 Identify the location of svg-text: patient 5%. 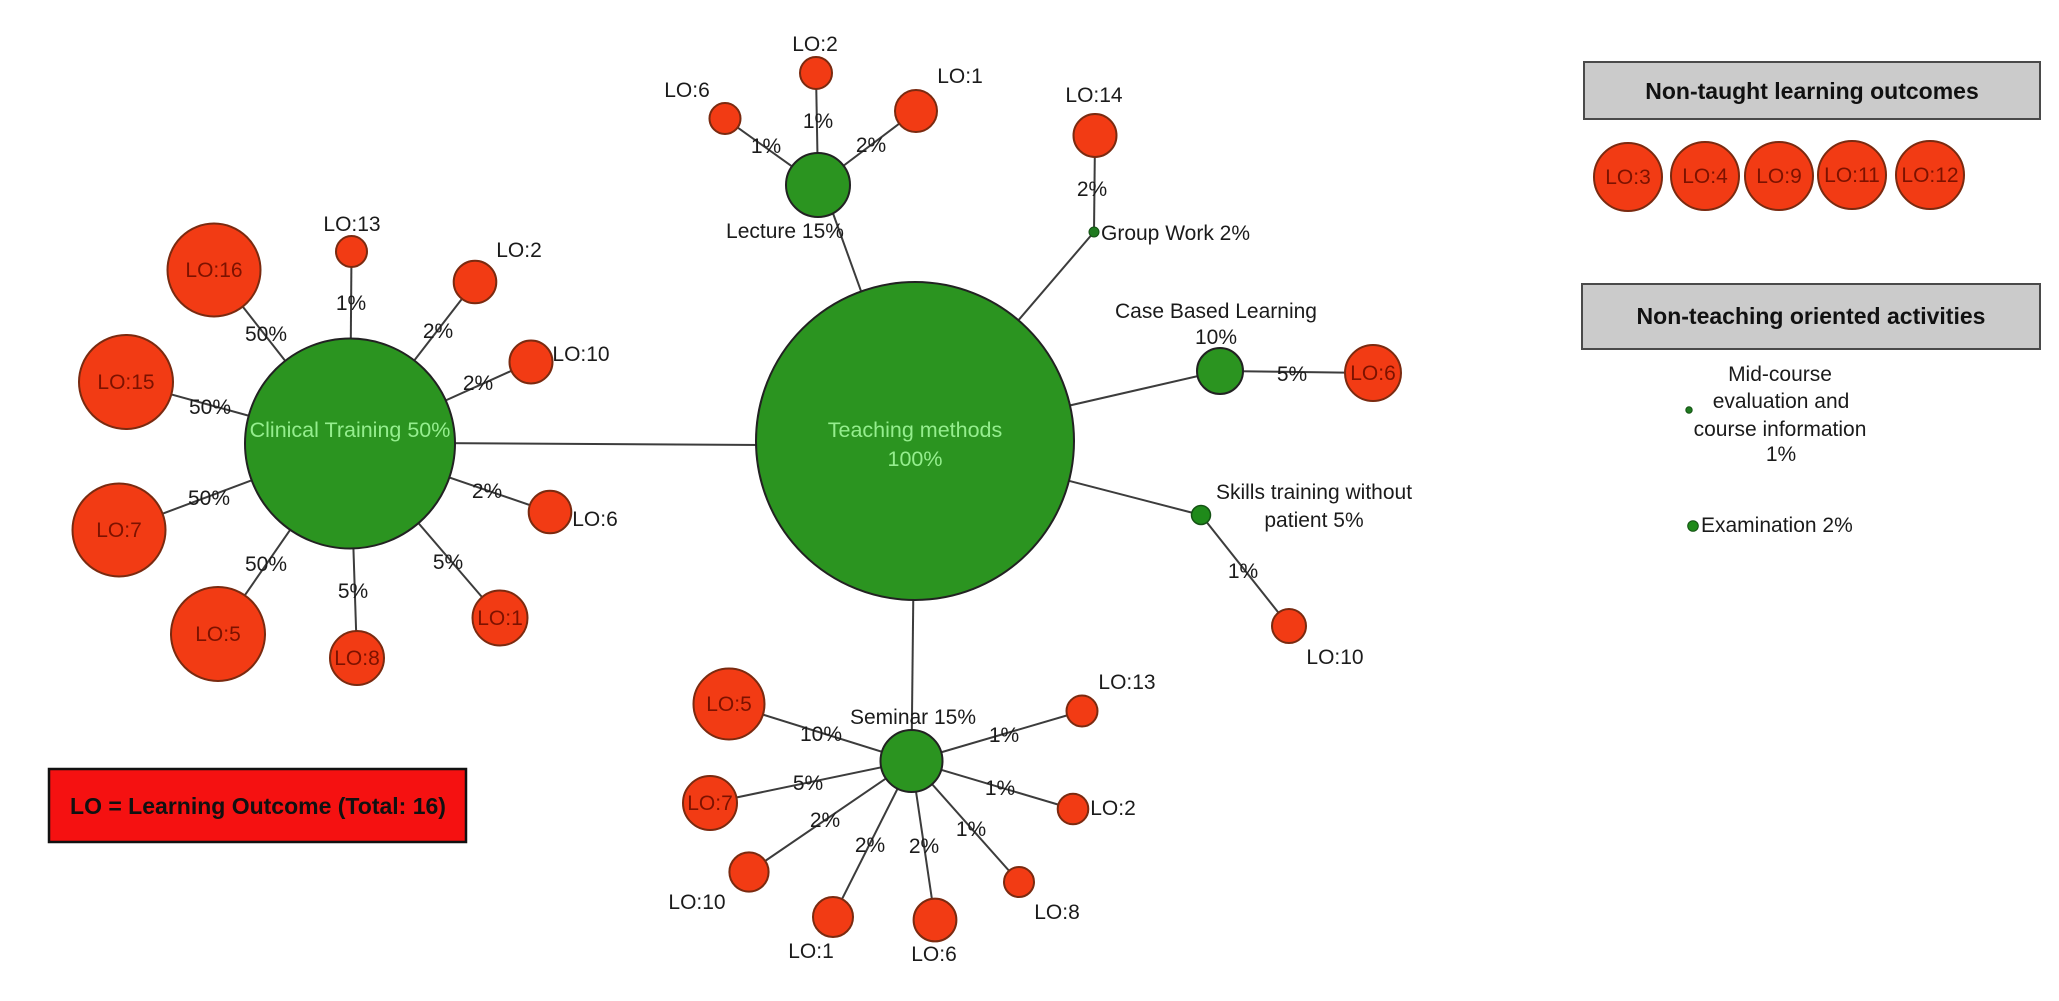
(1313, 520).